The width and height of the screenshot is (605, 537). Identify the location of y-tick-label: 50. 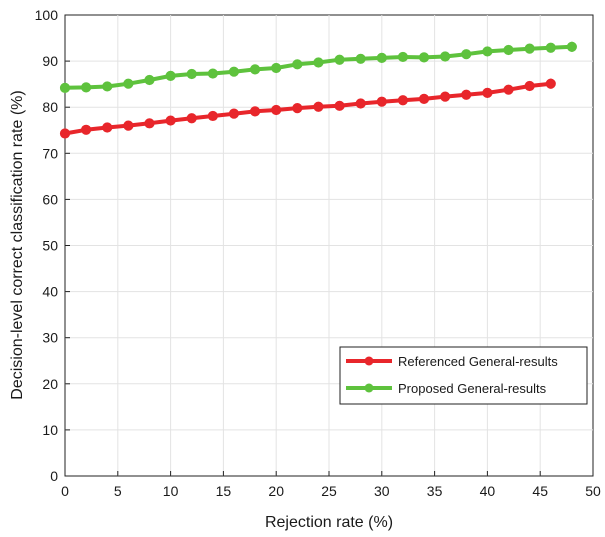
(50, 246).